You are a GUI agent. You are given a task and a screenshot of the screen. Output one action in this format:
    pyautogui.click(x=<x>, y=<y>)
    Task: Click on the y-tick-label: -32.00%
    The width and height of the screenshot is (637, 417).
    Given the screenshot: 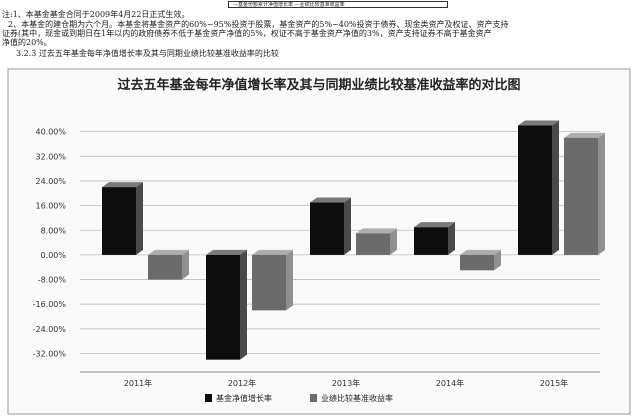 What is the action you would take?
    pyautogui.click(x=50, y=354)
    